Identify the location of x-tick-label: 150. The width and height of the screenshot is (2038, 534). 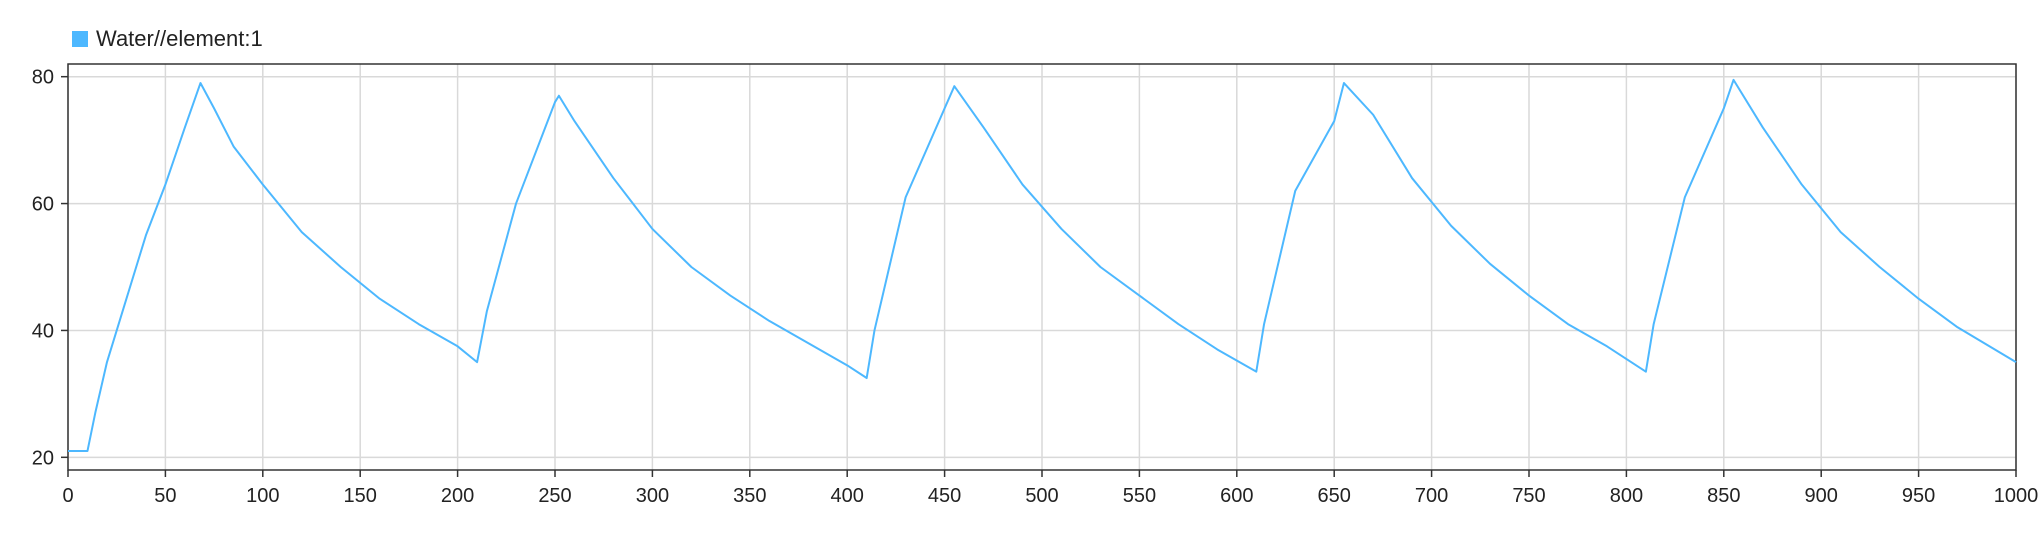
(360, 496).